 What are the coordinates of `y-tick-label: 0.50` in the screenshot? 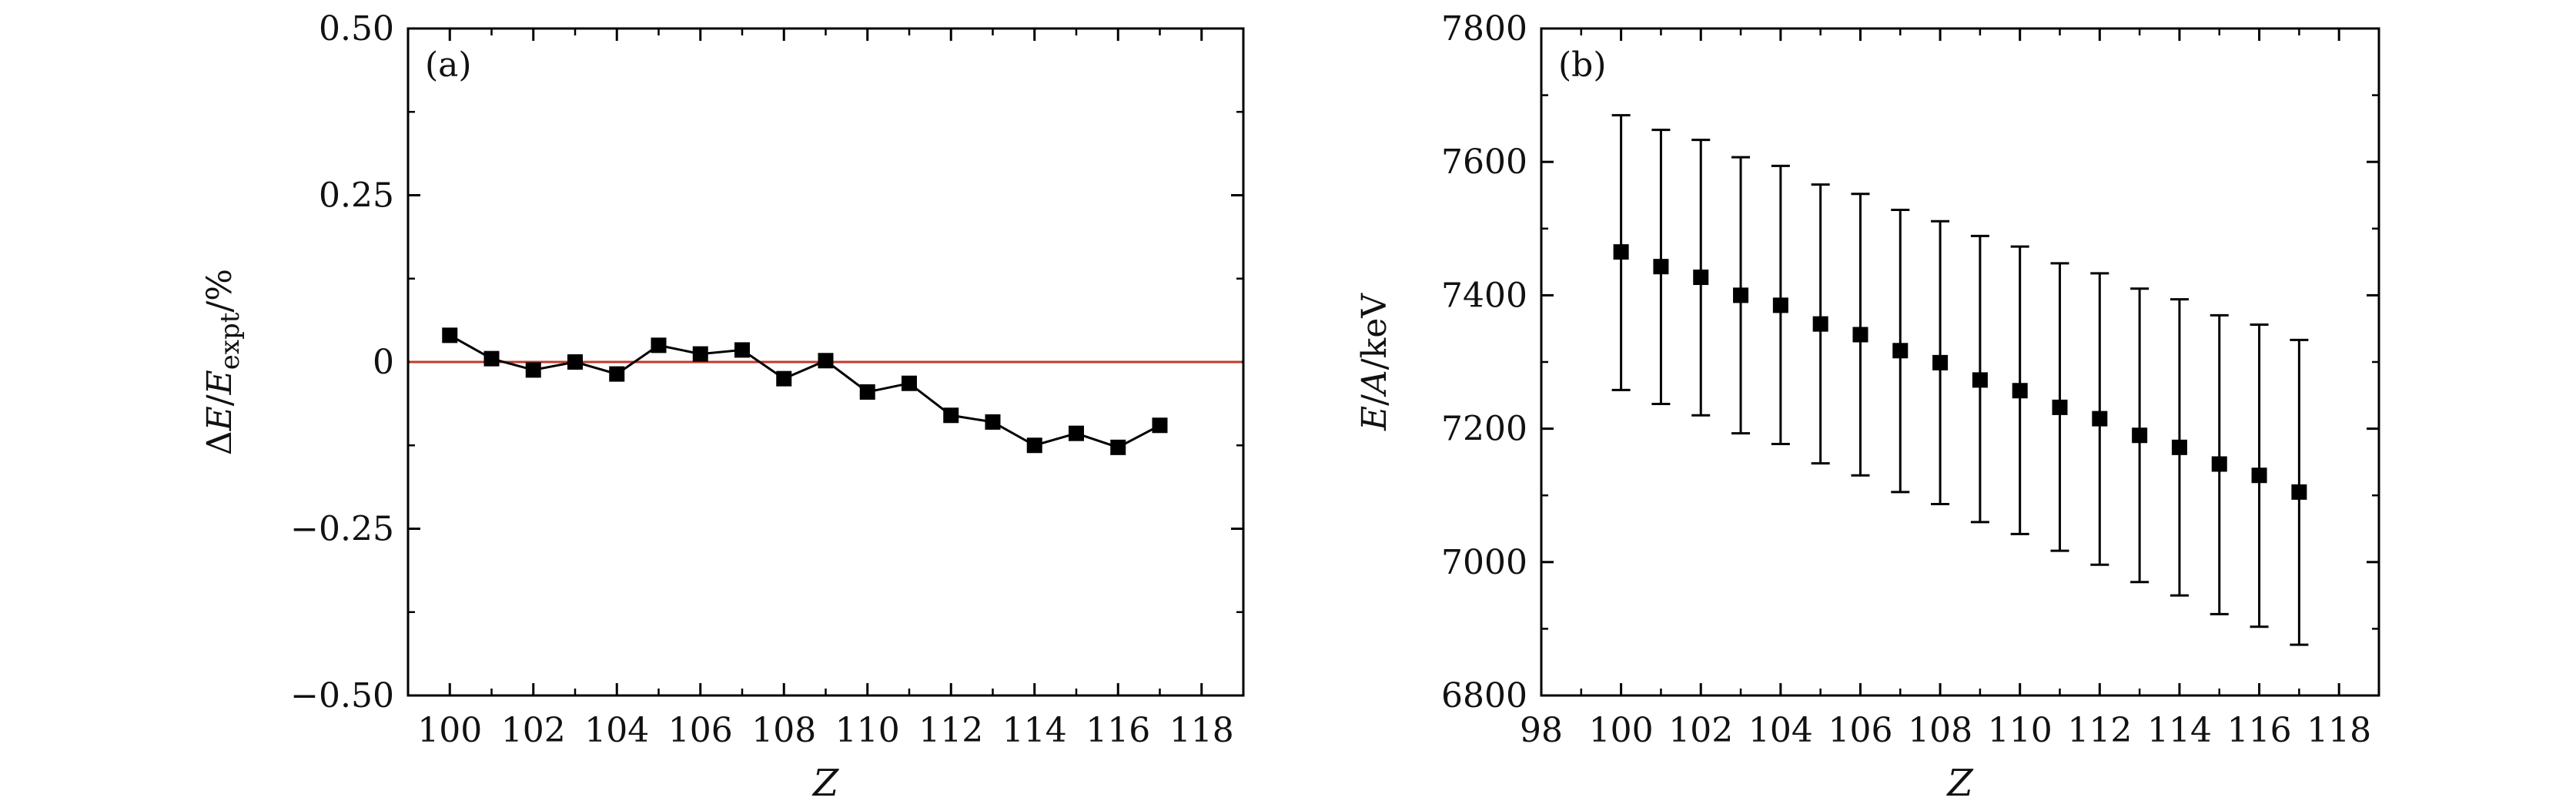 It's located at (357, 29).